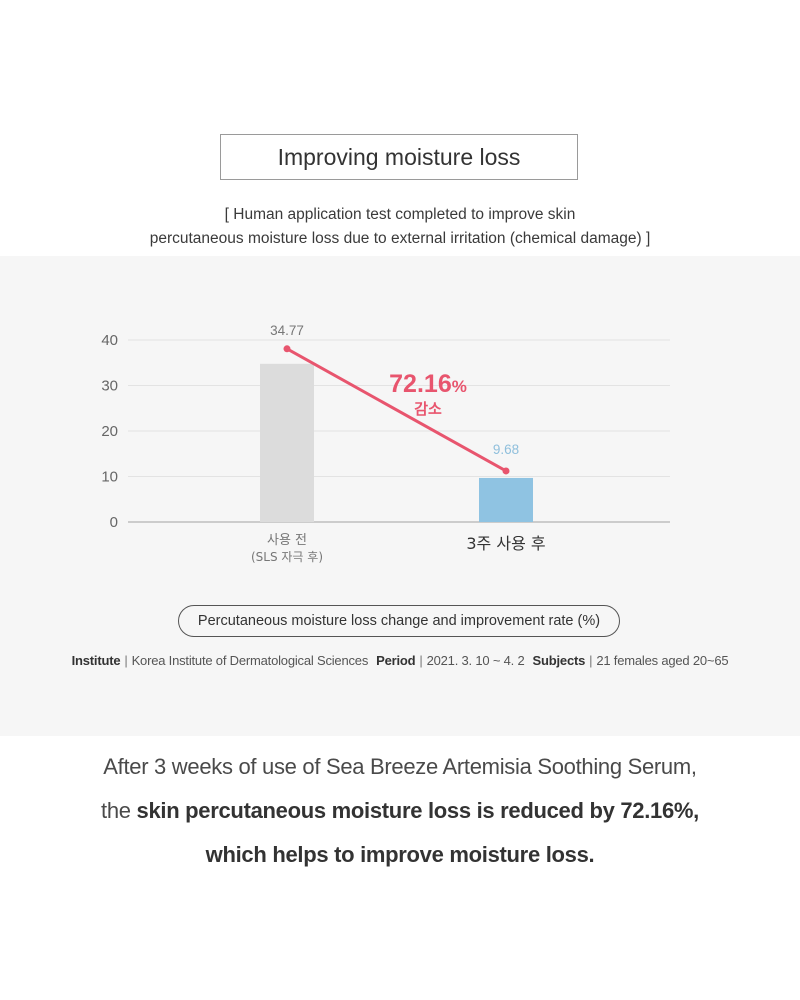 The height and width of the screenshot is (1000, 800). Describe the element at coordinates (559, 660) in the screenshot. I see `subjects-label: Subjects` at that location.